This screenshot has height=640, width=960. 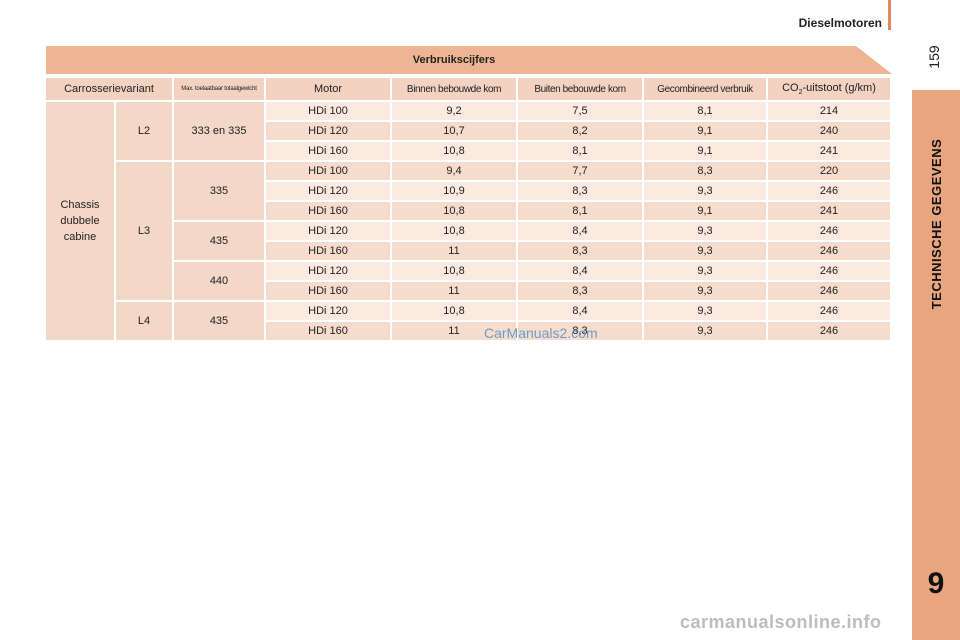 I want to click on column-header-extra-urban: Buiten bebouwde kom, so click(x=581, y=89).